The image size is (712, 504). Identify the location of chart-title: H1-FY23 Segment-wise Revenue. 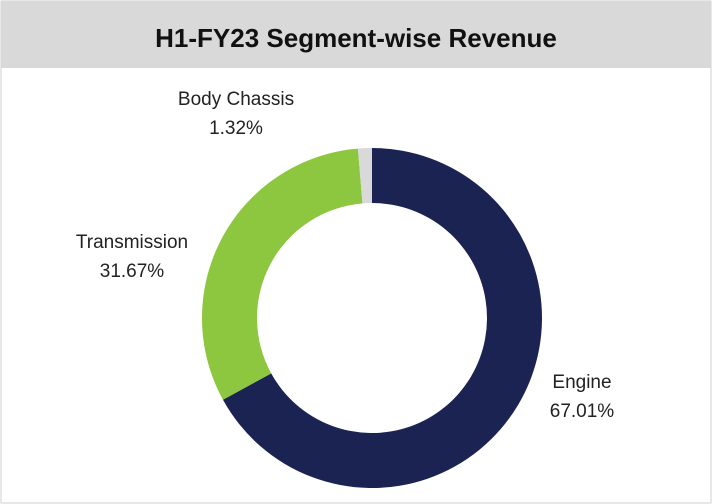
(356, 38).